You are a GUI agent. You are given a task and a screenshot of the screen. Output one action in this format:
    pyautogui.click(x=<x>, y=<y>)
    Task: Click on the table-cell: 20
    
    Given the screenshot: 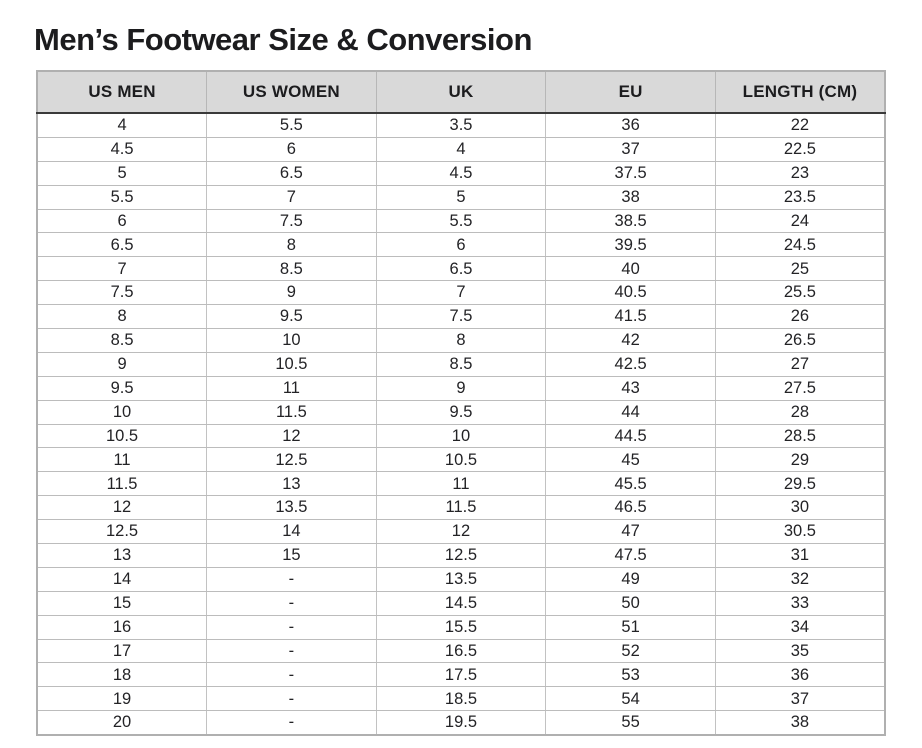 What is the action you would take?
    pyautogui.click(x=122, y=723)
    